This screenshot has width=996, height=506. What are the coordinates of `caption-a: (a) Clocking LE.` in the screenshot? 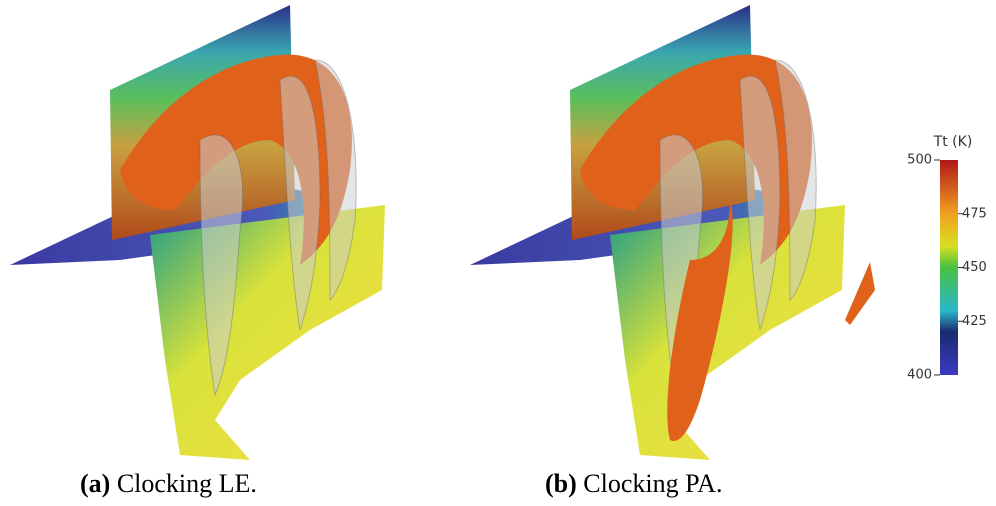 It's located at (168, 483).